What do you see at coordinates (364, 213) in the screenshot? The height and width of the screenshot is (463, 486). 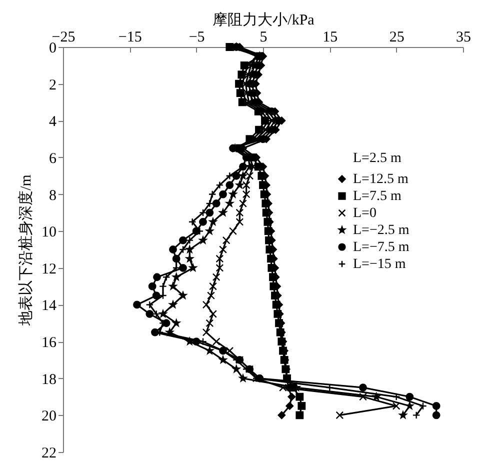 I see `legend-label: L=0` at bounding box center [364, 213].